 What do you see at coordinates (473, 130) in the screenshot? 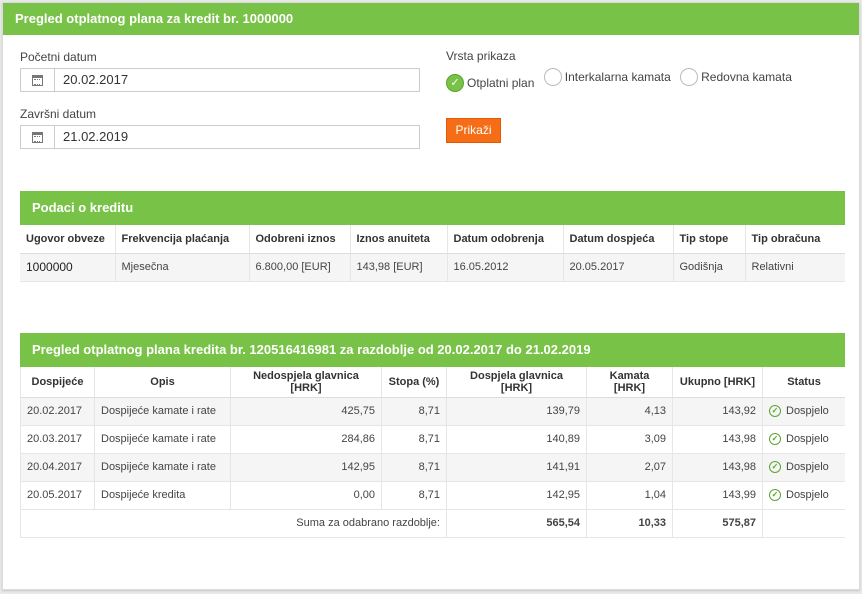
I see `show-button: Prikaži` at bounding box center [473, 130].